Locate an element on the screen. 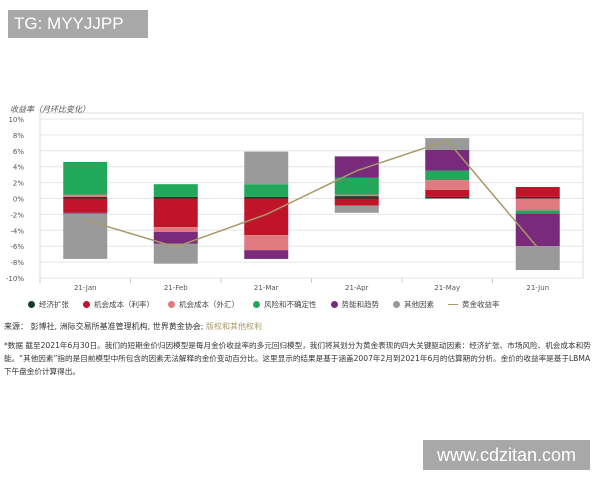  legend-label: 经济扩张 is located at coordinates (54, 304).